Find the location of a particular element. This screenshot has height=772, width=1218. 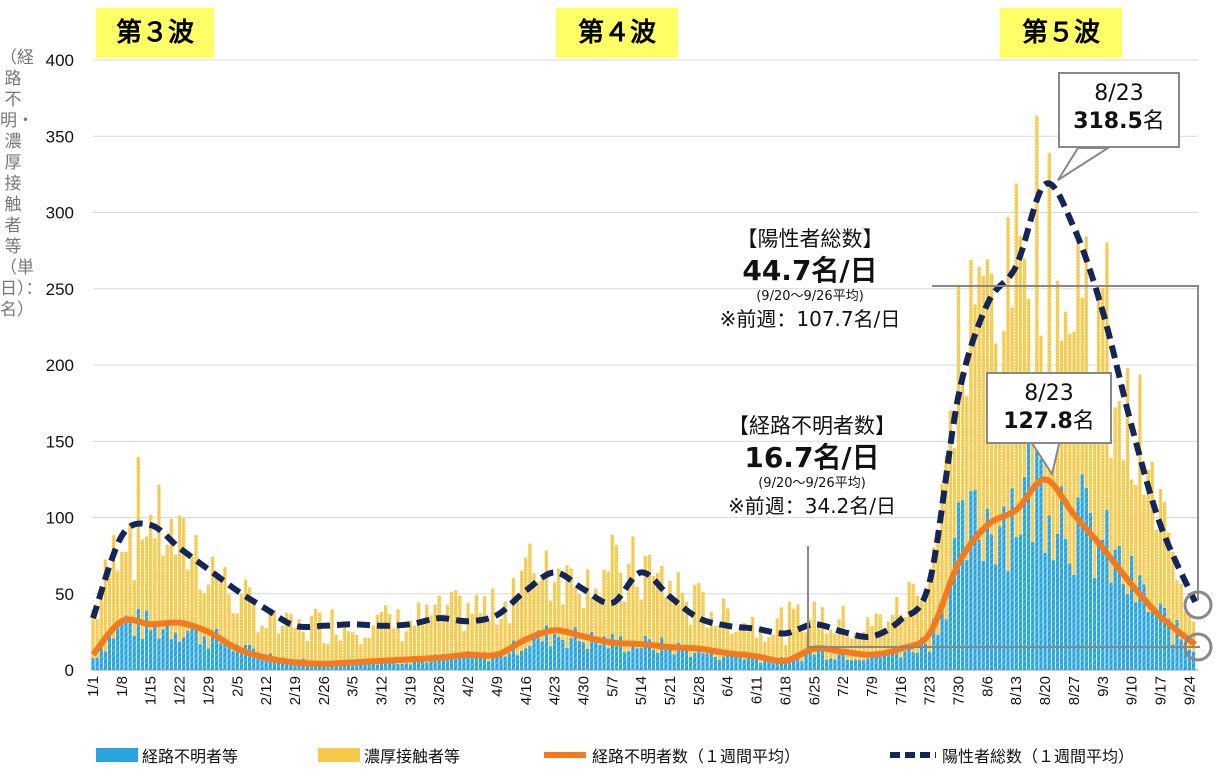

x-tick-label: 2/19 is located at coordinates (295, 690).